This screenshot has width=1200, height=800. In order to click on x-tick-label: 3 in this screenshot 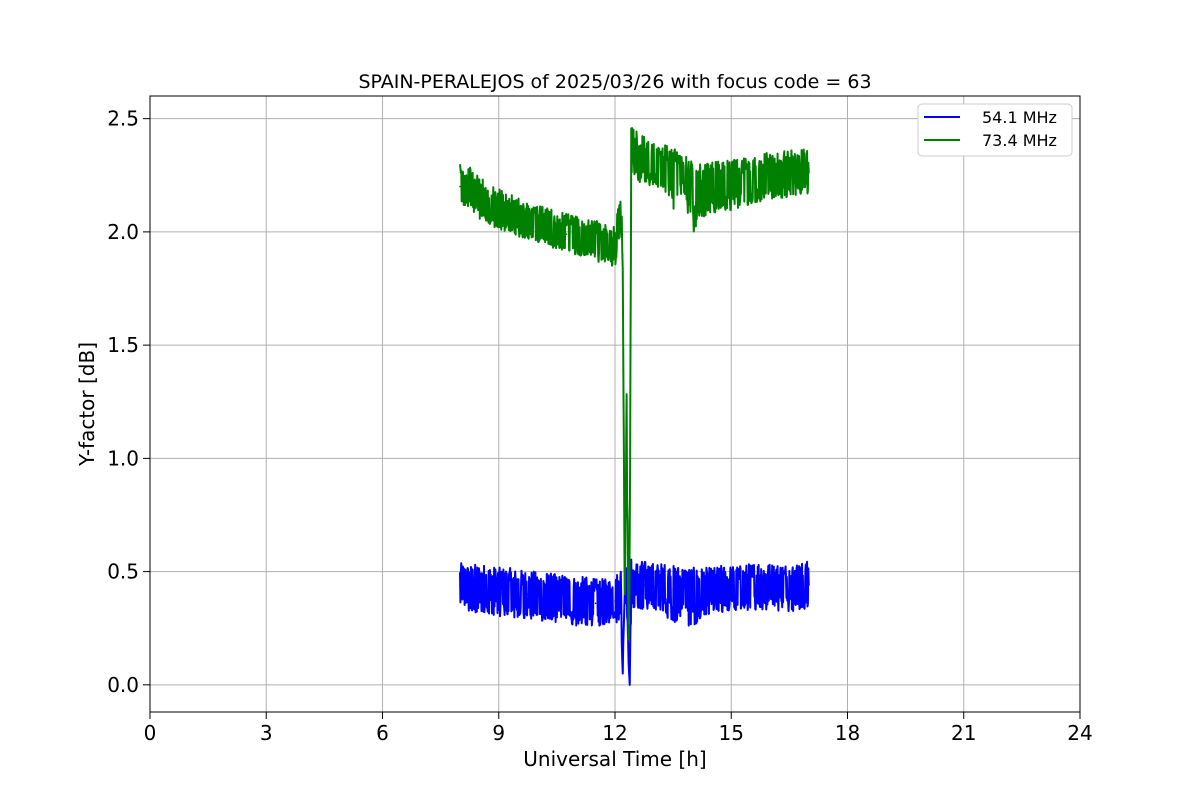, I will do `click(266, 733)`.